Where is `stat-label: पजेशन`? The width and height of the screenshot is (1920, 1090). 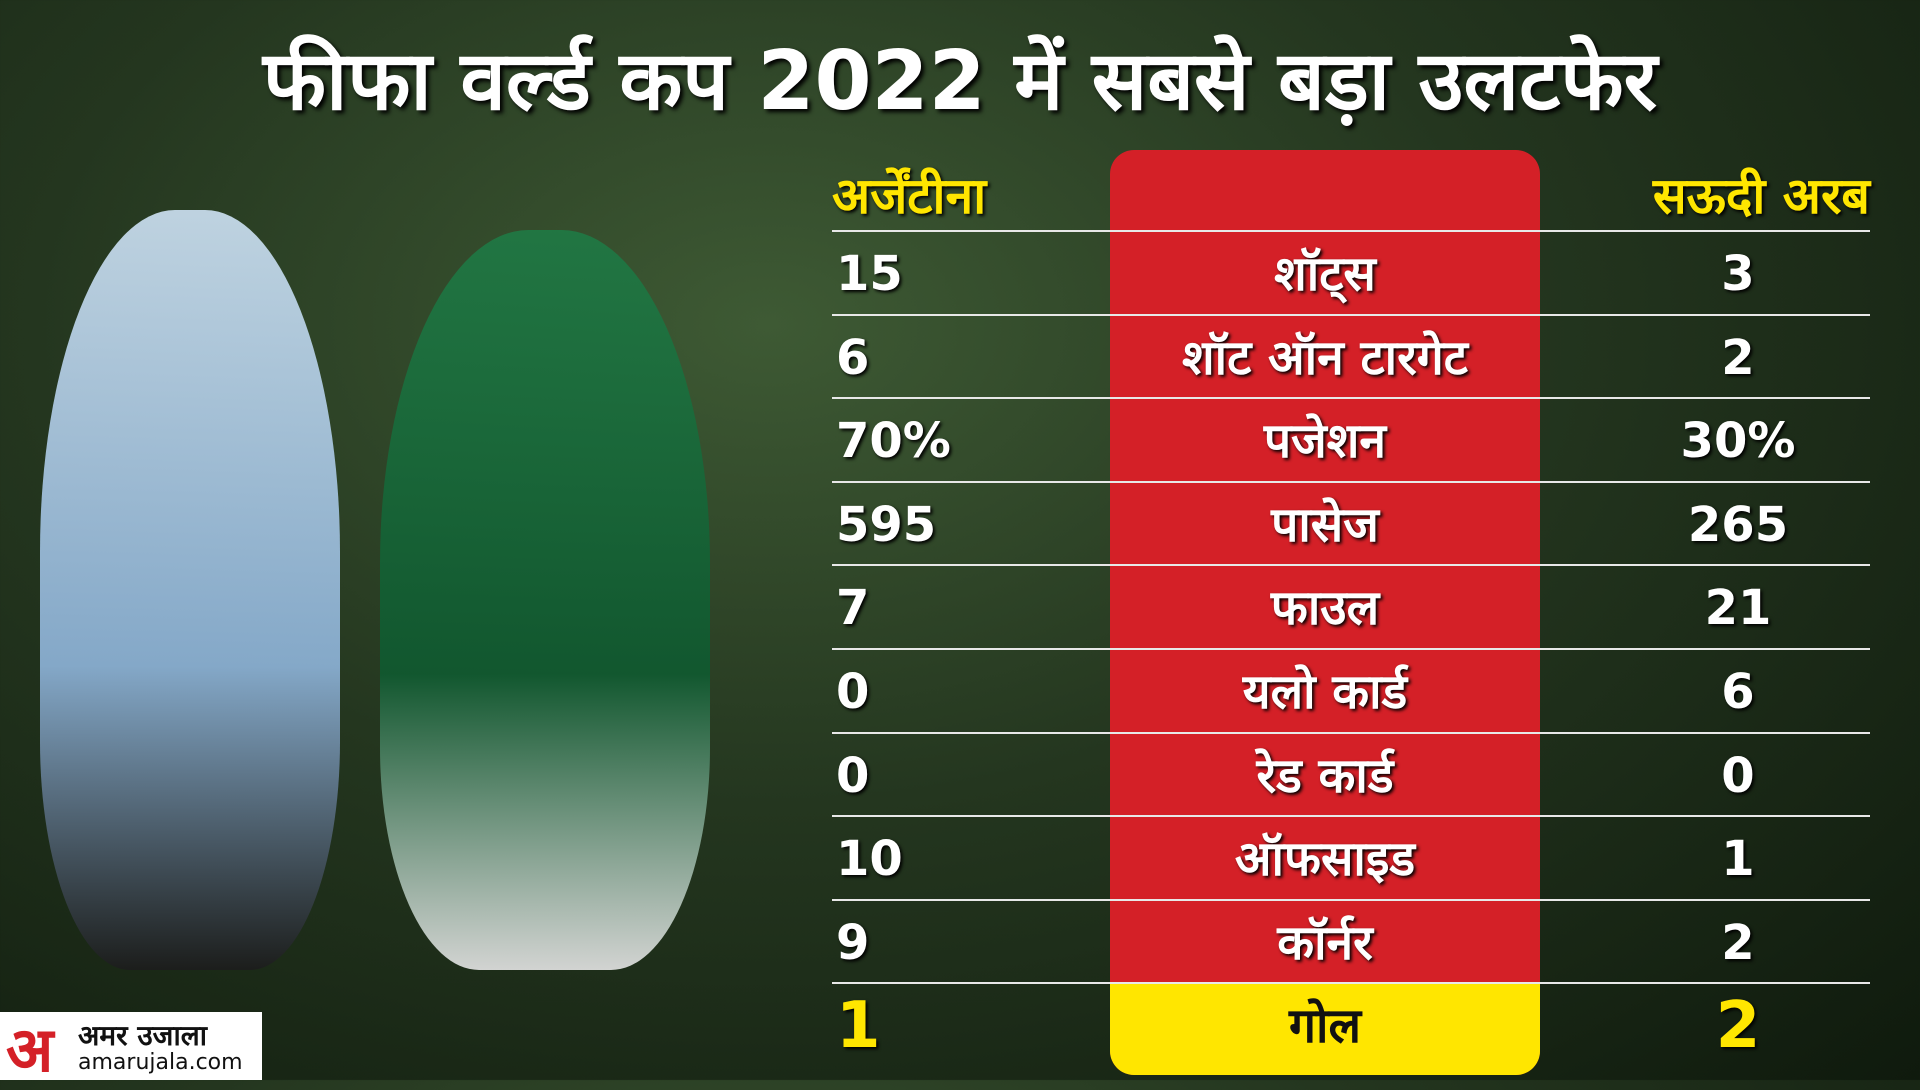 stat-label: पजेशन is located at coordinates (1325, 441).